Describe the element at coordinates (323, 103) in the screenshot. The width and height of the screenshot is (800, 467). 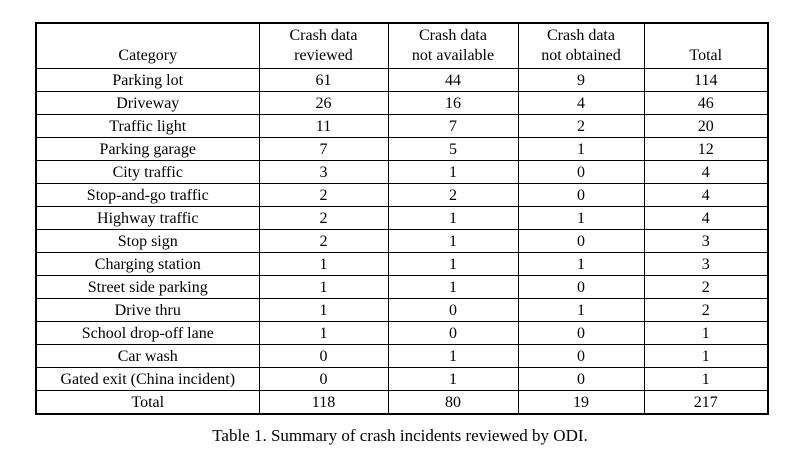
I see `value-cell: 26` at that location.